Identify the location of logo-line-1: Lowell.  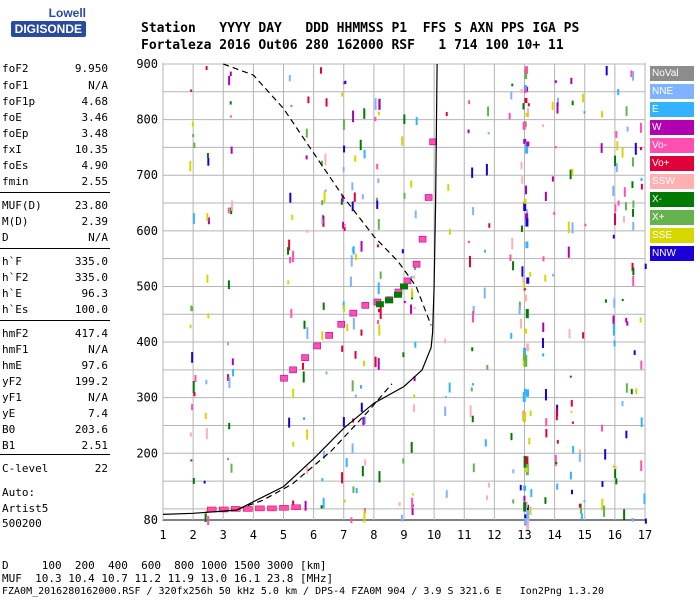
(67, 13).